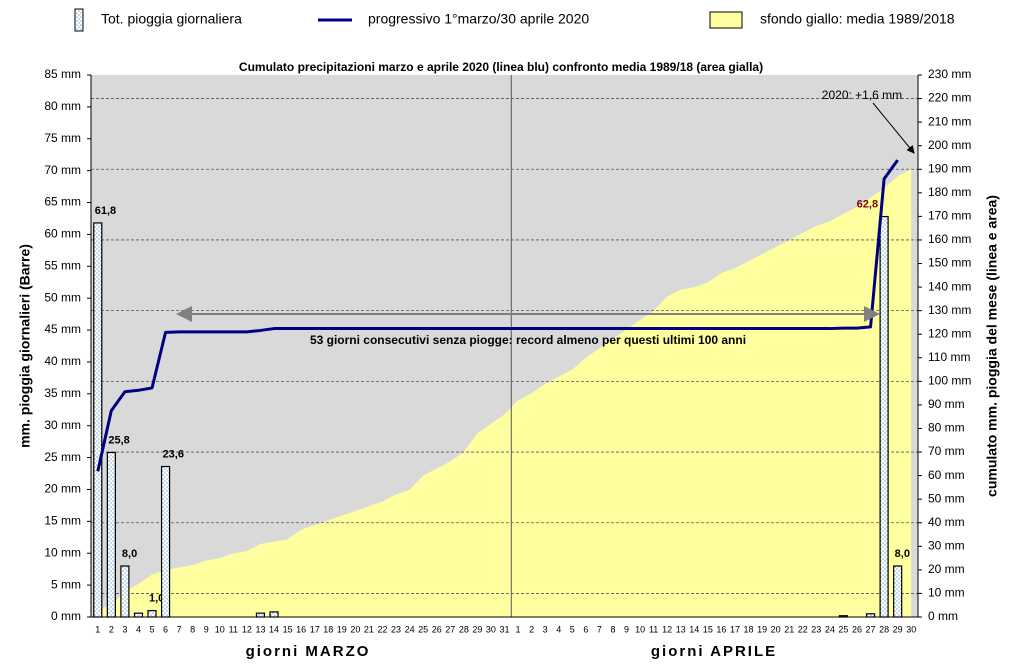 This screenshot has height=672, width=1013. What do you see at coordinates (477, 629) in the screenshot?
I see `x-tick-label: 29` at bounding box center [477, 629].